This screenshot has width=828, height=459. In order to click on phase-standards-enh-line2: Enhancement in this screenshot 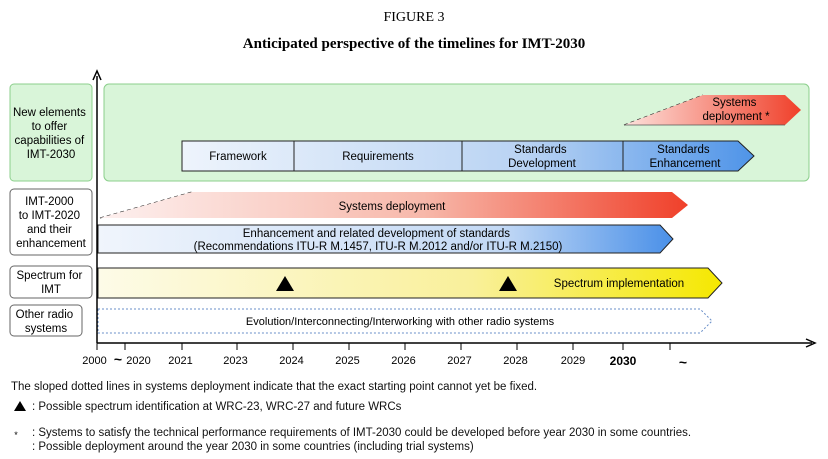, I will do `click(686, 164)`.